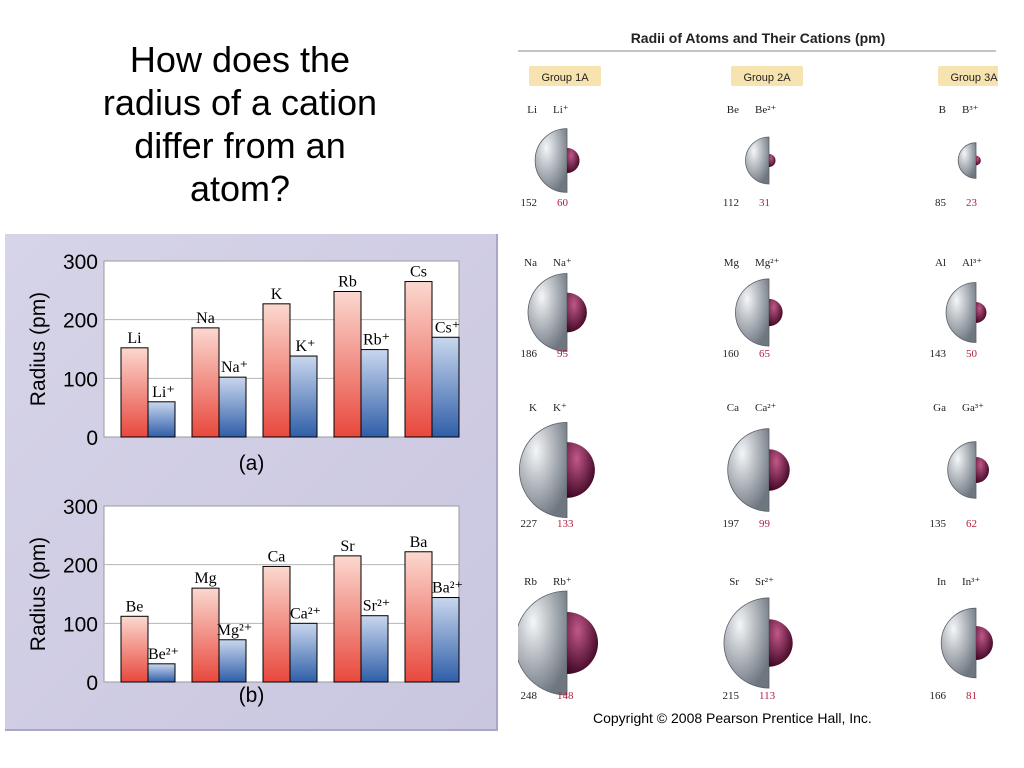 The width and height of the screenshot is (1024, 768). What do you see at coordinates (563, 203) in the screenshot?
I see `cation-radius-value: 60` at bounding box center [563, 203].